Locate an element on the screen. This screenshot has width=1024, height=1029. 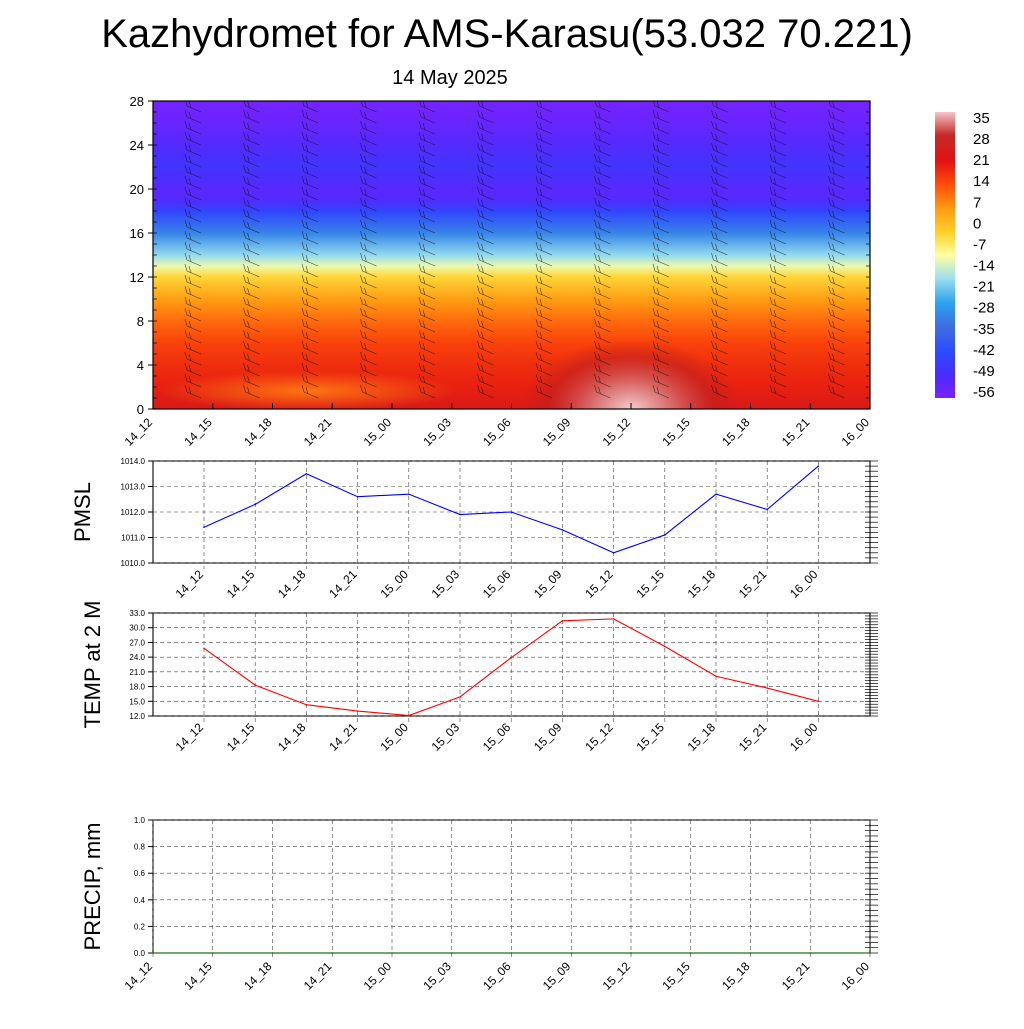
y-tick-label: 1014.0 is located at coordinates (133, 461).